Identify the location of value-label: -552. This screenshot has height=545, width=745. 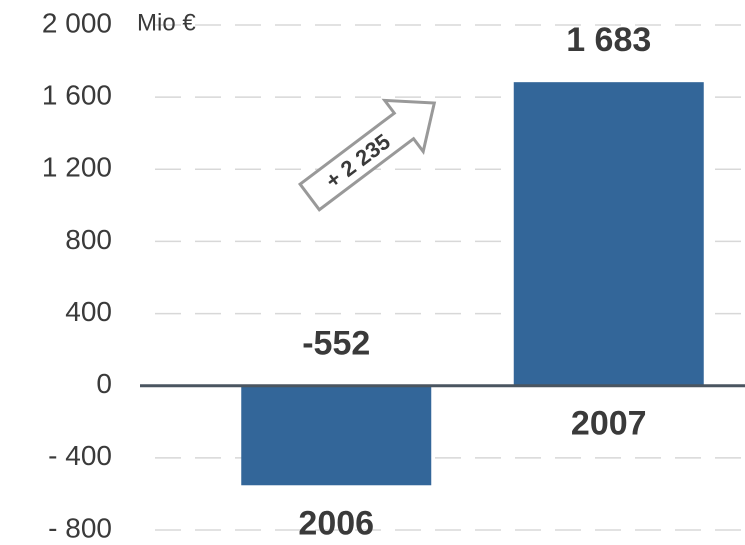
(336, 344).